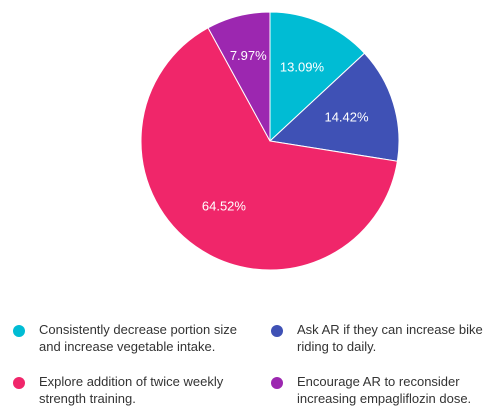  I want to click on slice-value-label: 64.52%, so click(224, 205).